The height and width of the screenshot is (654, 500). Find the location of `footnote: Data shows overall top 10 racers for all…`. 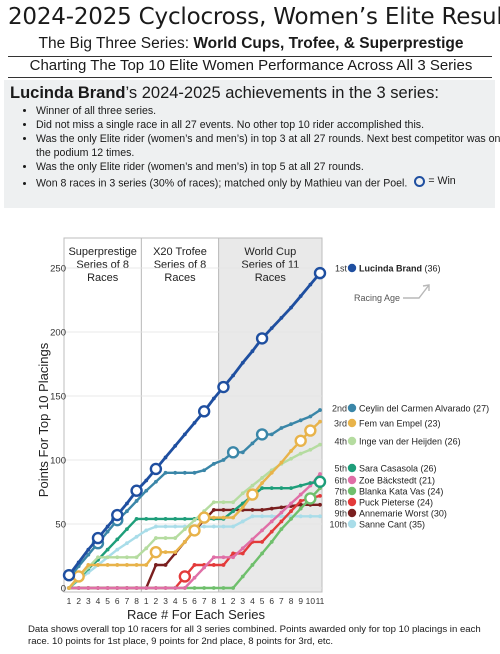

footnote: Data shows overall top 10 racers for all… is located at coordinates (254, 635).